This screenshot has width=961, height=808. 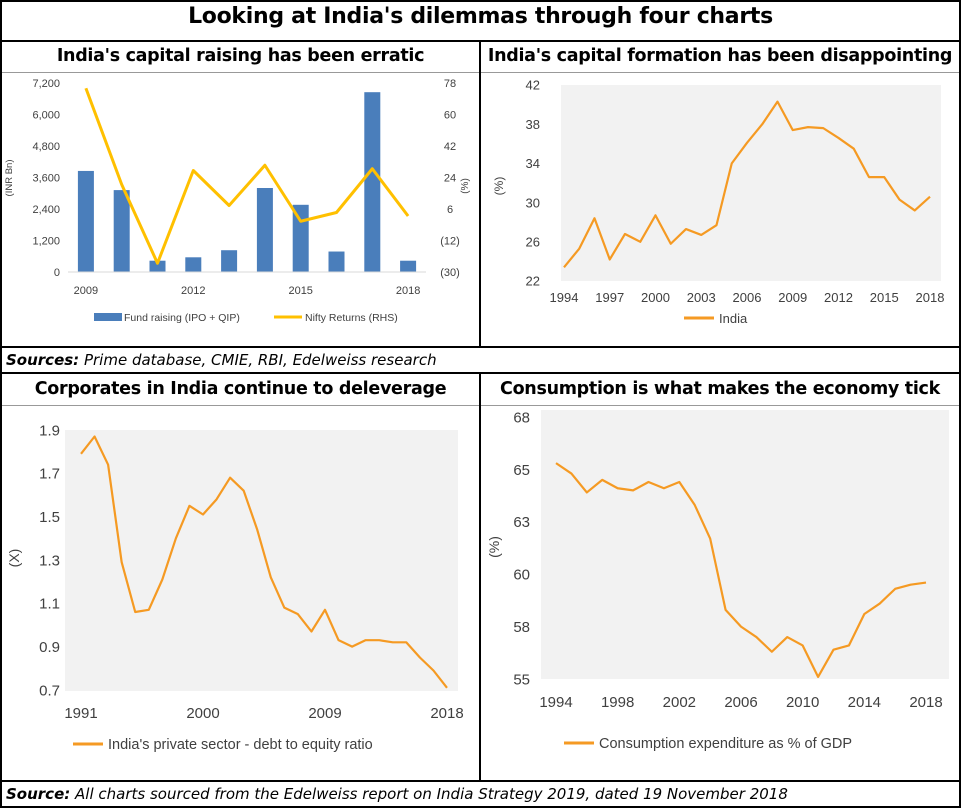 I want to click on y-tick-label: 2,400, so click(x=46, y=210).